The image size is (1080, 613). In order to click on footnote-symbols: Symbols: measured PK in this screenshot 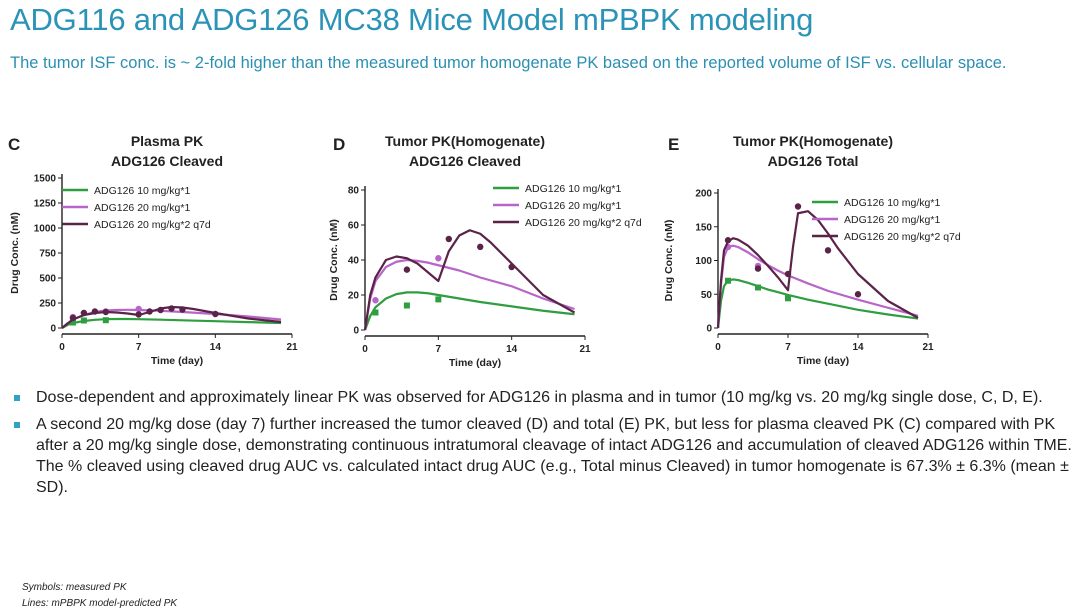, I will do `click(74, 587)`.